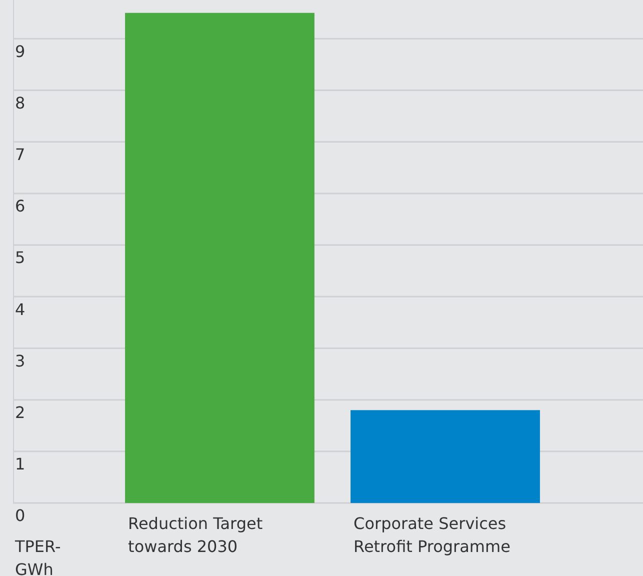 Image resolution: width=643 pixels, height=576 pixels. Describe the element at coordinates (195, 535) in the screenshot. I see `x-tick-label: Reduction Target towards 2030` at that location.